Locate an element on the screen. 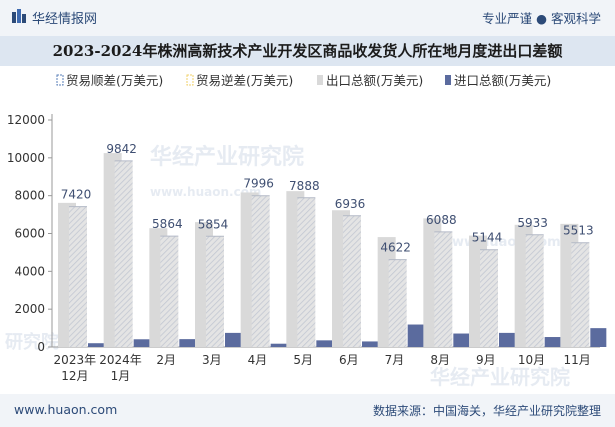 This screenshot has height=427, width=615. x-tick-label: 9月 is located at coordinates (486, 360).